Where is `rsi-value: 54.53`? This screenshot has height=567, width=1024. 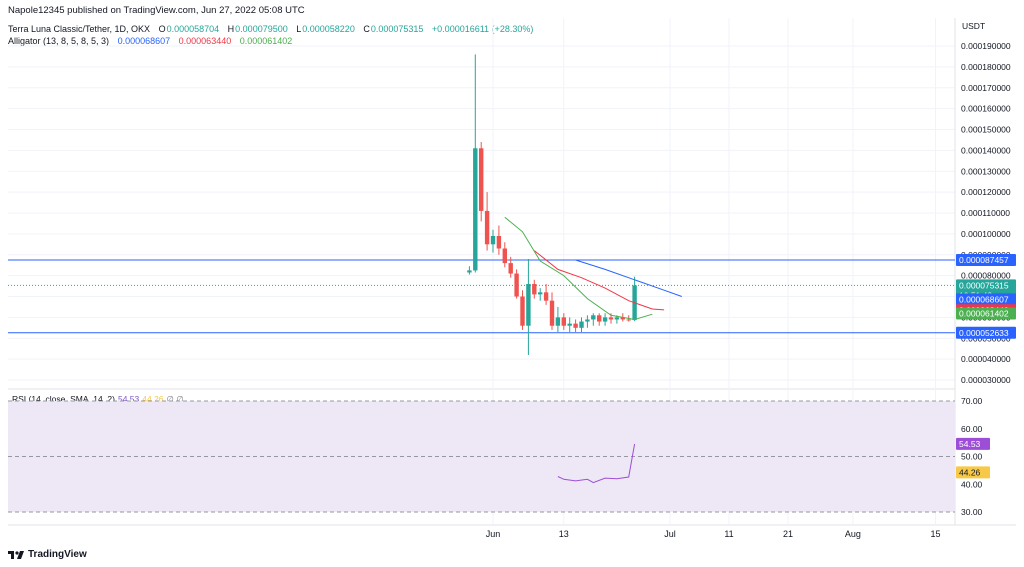
rsi-value: 54.53 is located at coordinates (128, 399).